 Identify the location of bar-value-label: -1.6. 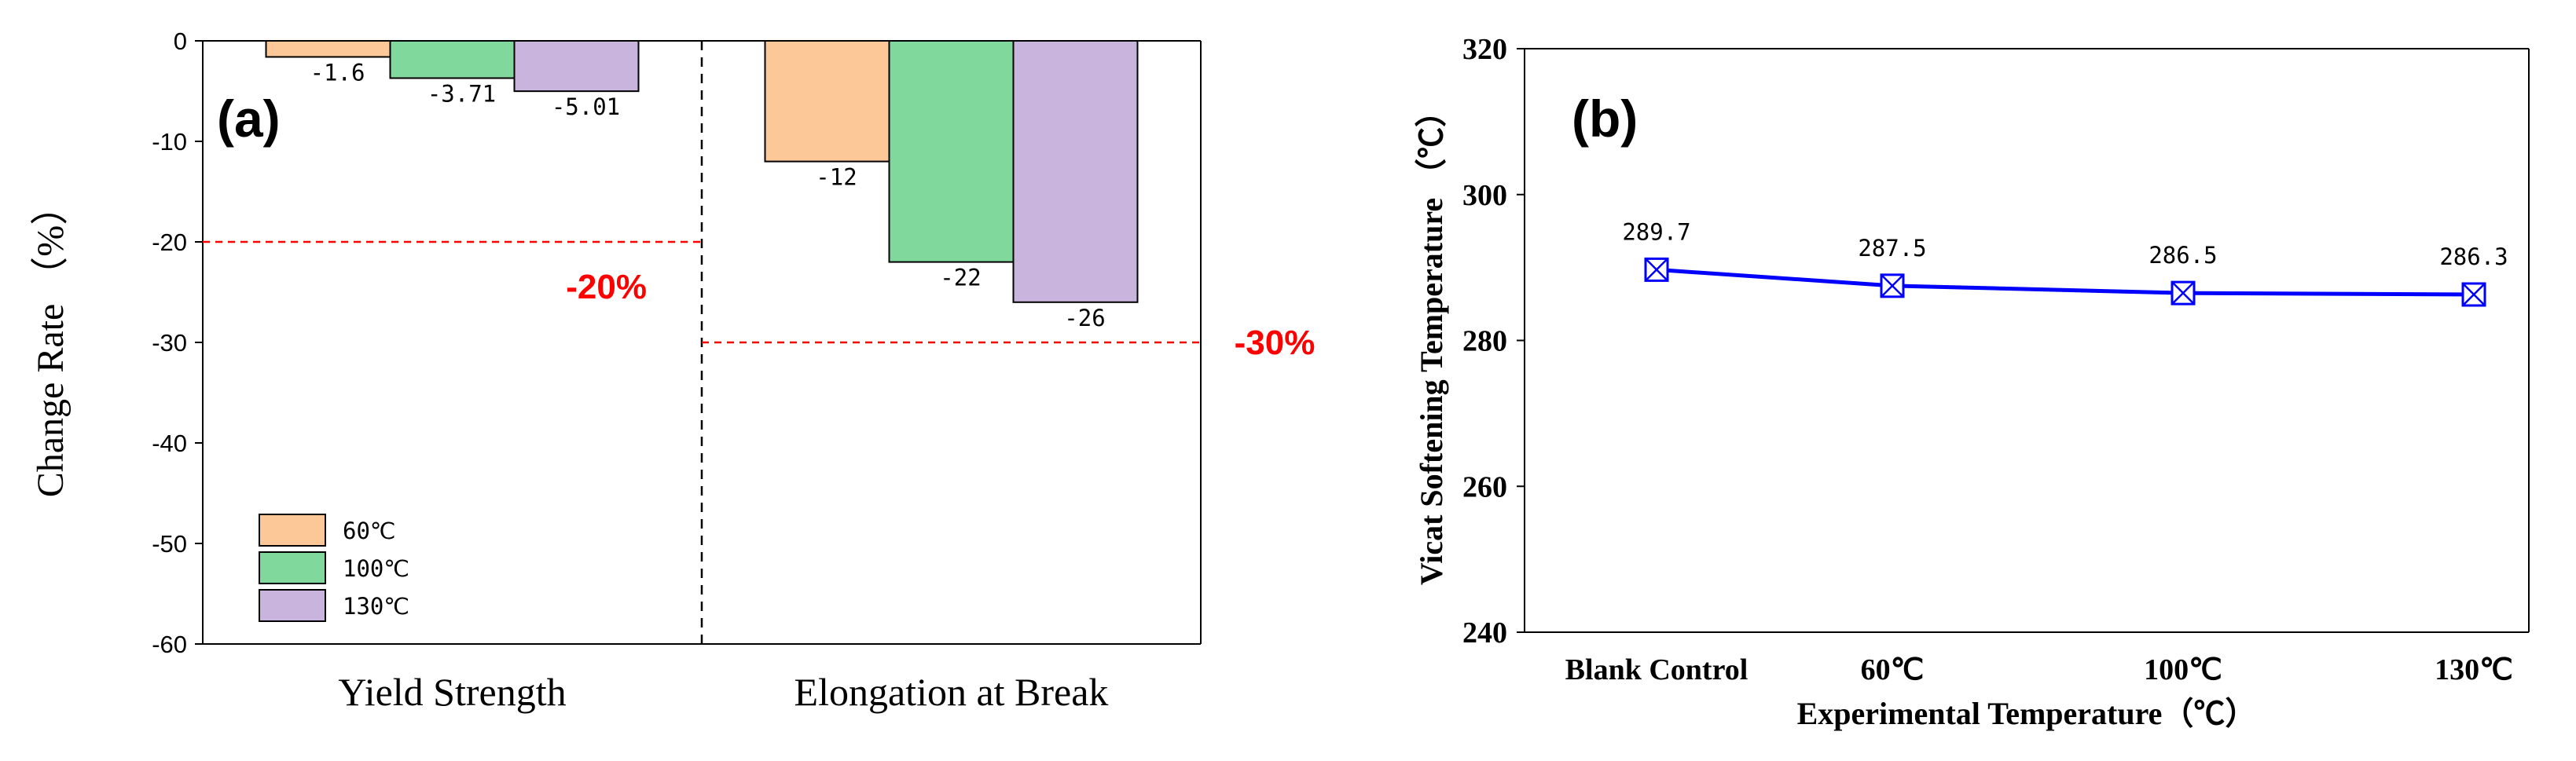
(337, 72).